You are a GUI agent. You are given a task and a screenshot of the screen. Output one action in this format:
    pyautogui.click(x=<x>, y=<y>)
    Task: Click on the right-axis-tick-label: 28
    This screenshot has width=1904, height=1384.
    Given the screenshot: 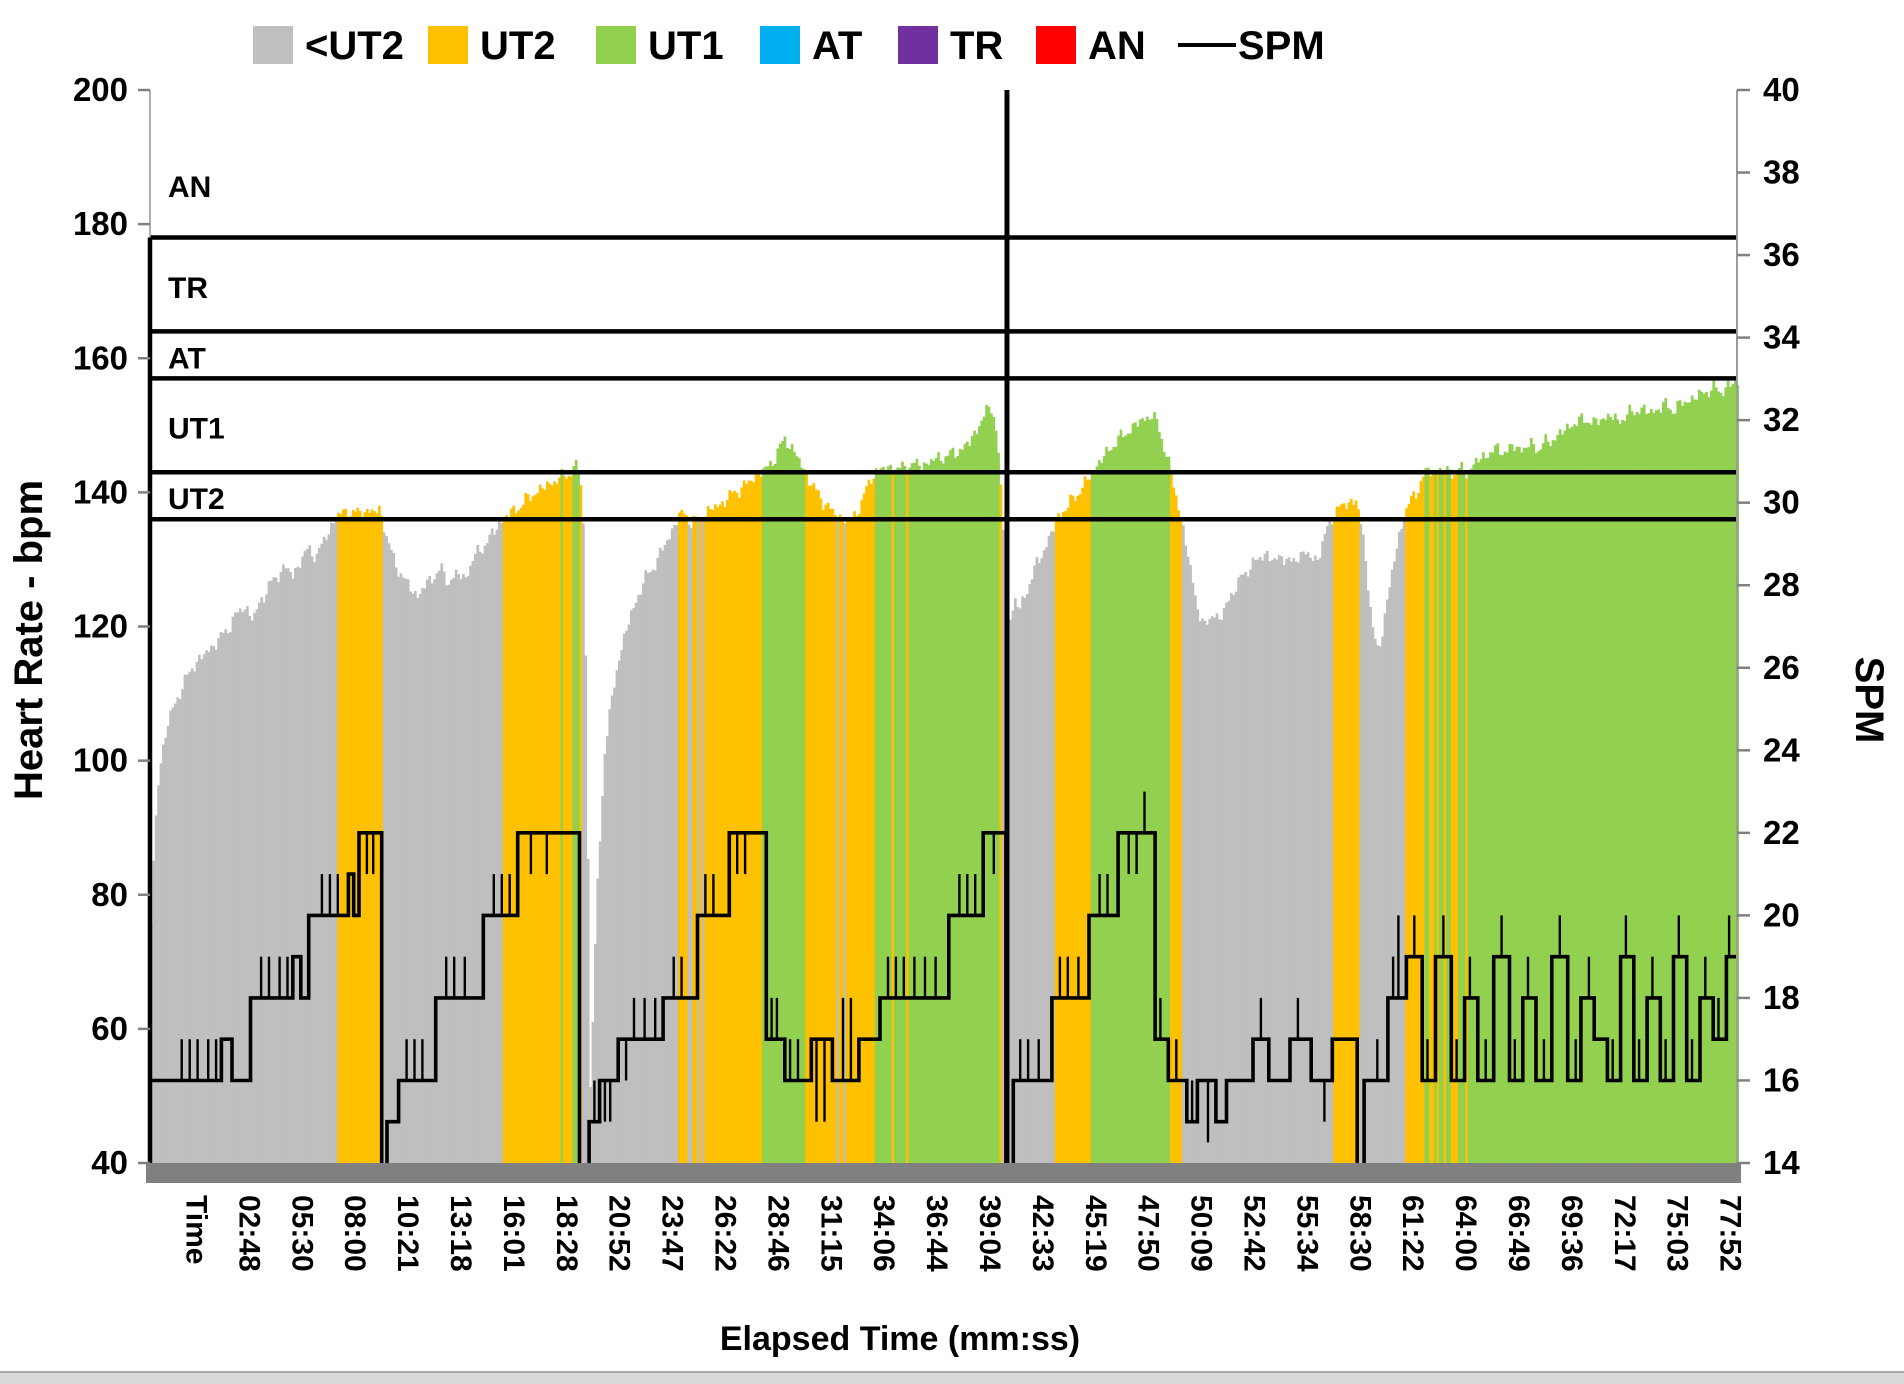 What is the action you would take?
    pyautogui.click(x=1781, y=584)
    